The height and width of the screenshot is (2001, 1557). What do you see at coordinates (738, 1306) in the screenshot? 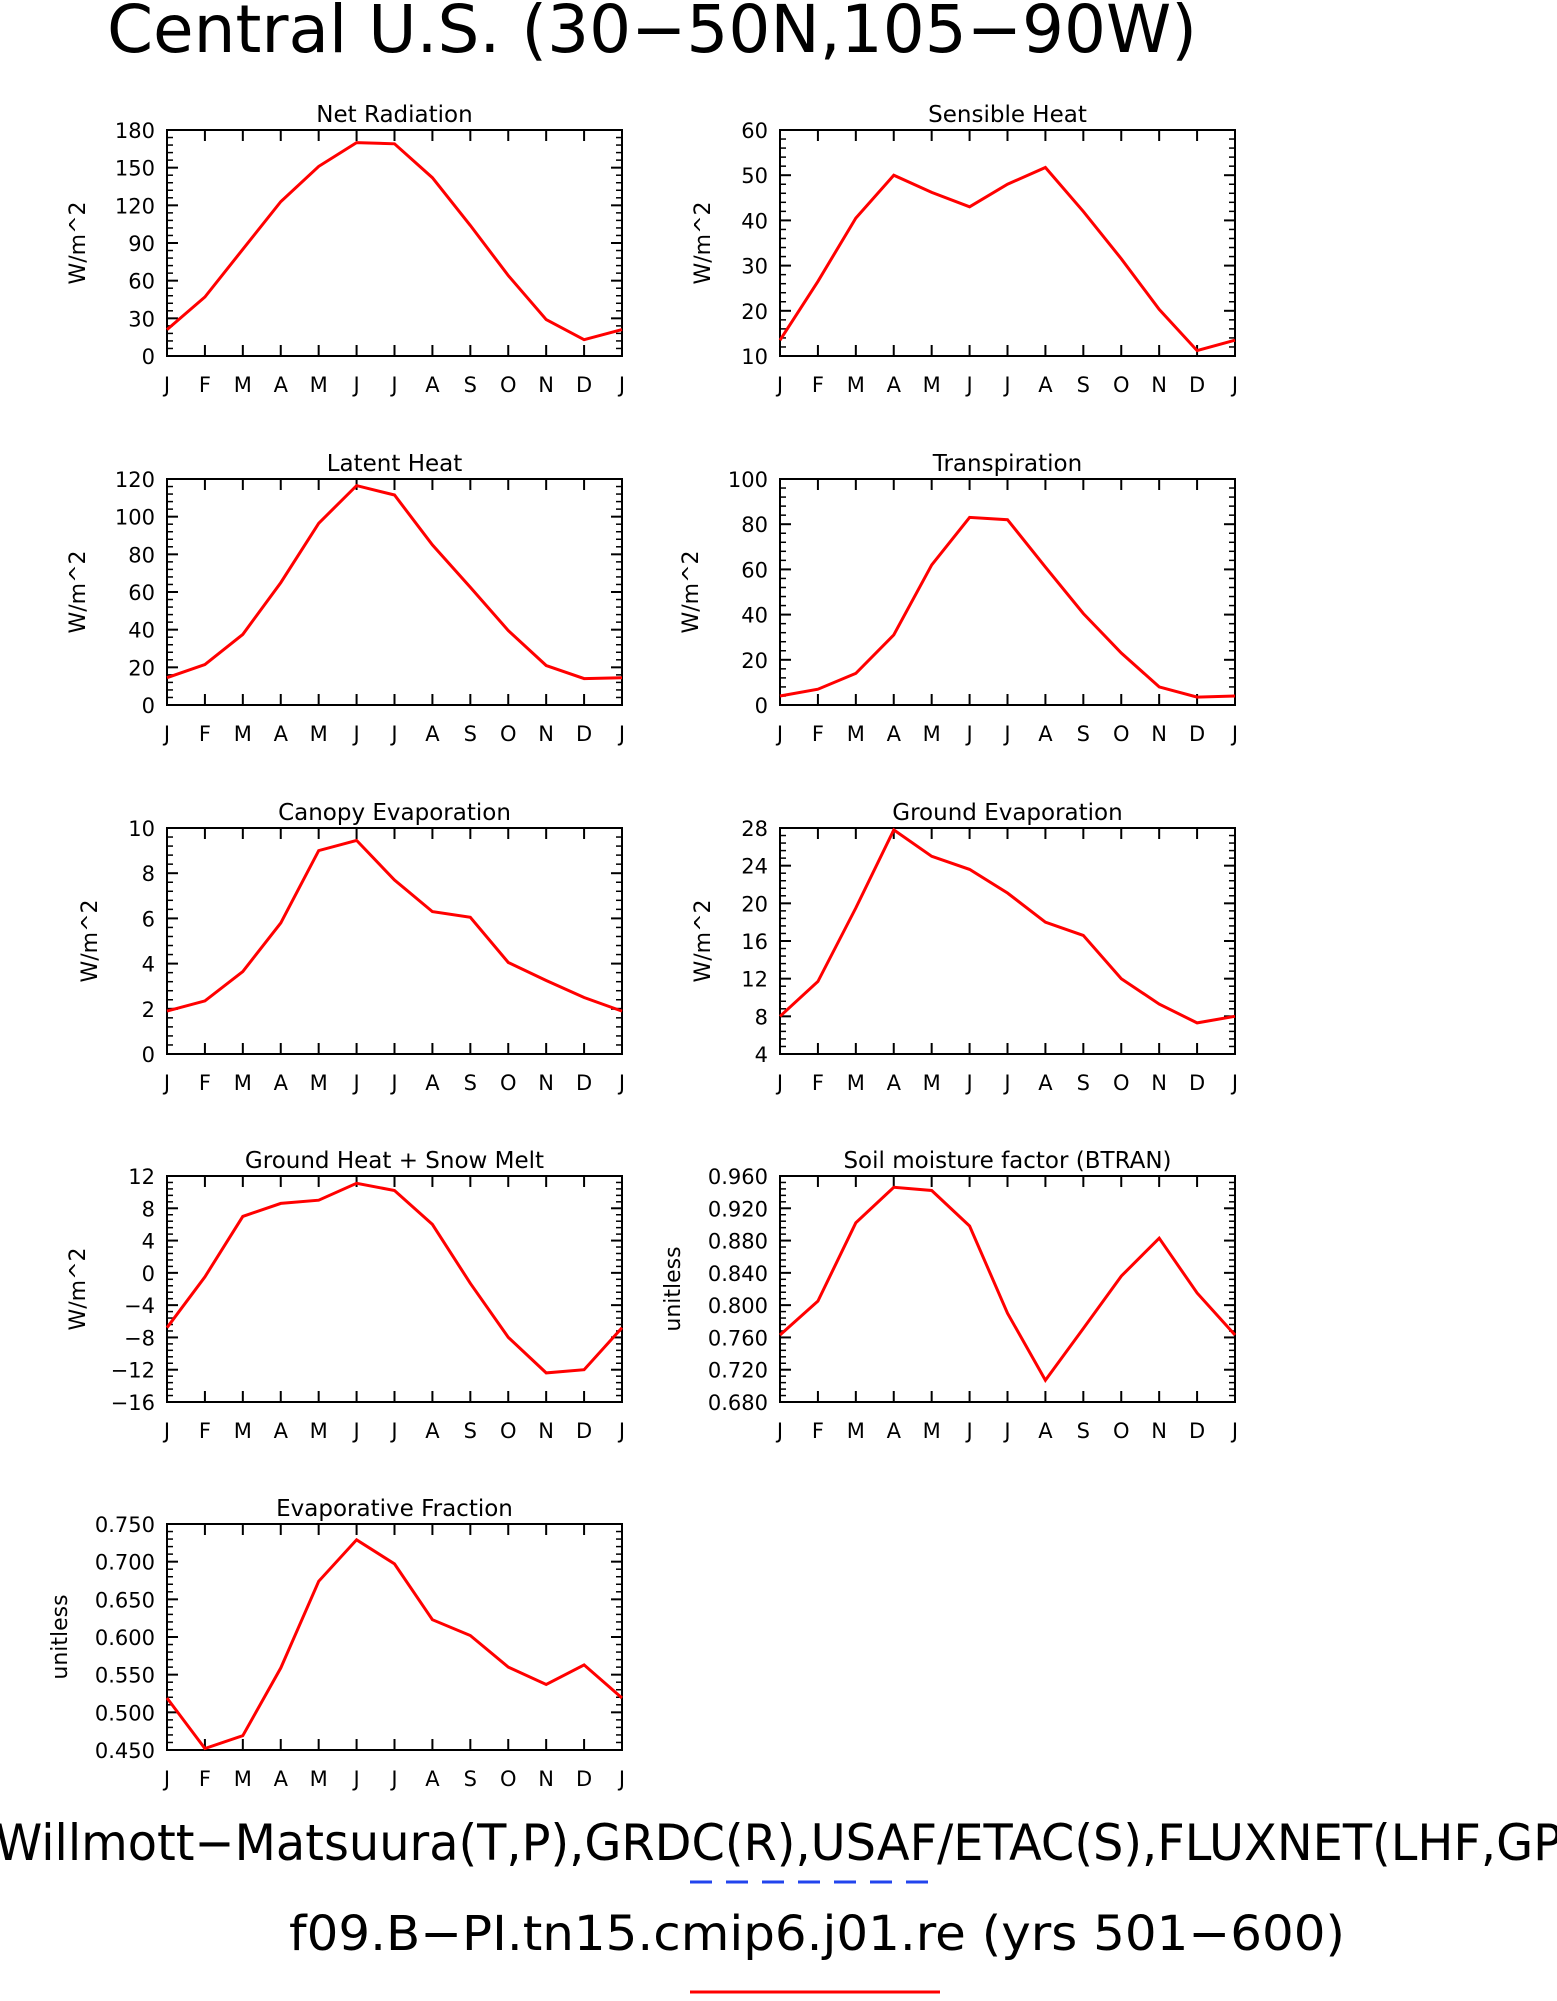
I see `y-tick-label: 0.800` at bounding box center [738, 1306].